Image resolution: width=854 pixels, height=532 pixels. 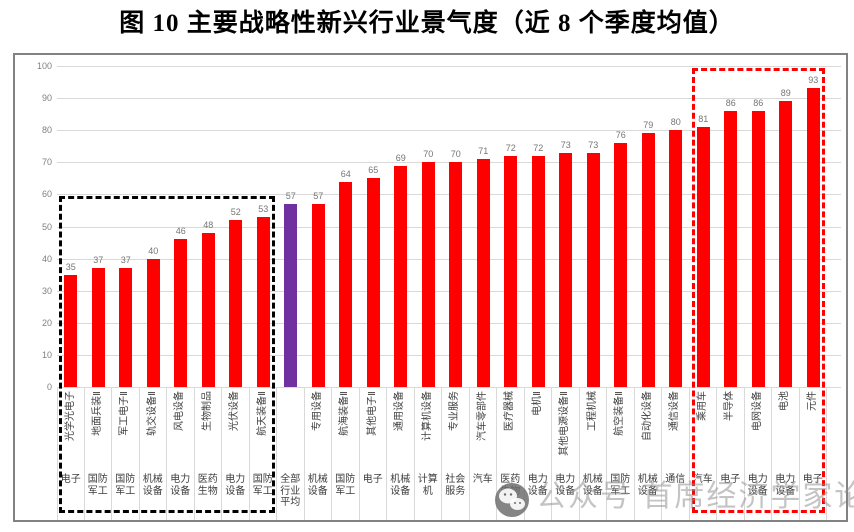 What do you see at coordinates (46, 290) in the screenshot?
I see `y-axis-tick-label: 30` at bounding box center [46, 290].